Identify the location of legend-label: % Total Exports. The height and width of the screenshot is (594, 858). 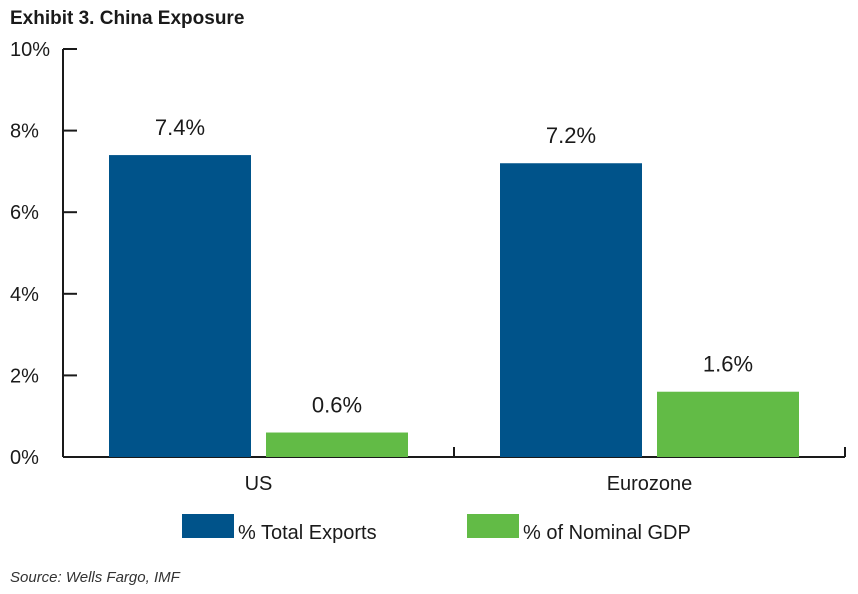
(307, 533).